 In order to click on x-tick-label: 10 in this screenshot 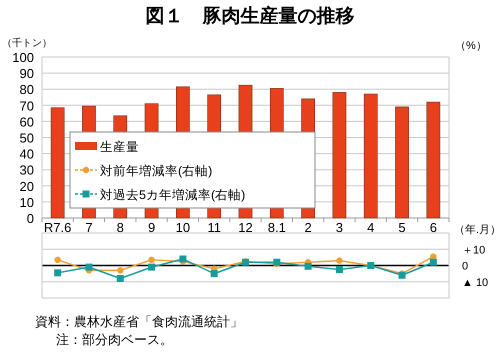, I will do `click(183, 227)`.